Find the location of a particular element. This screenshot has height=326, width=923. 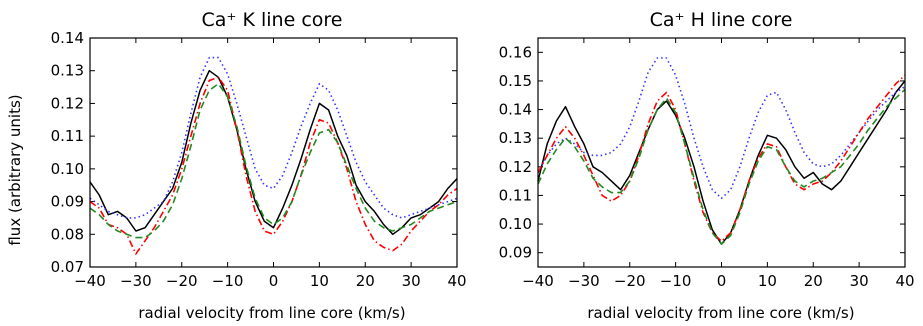

y-tick-label: 0.08 is located at coordinates (67, 234).